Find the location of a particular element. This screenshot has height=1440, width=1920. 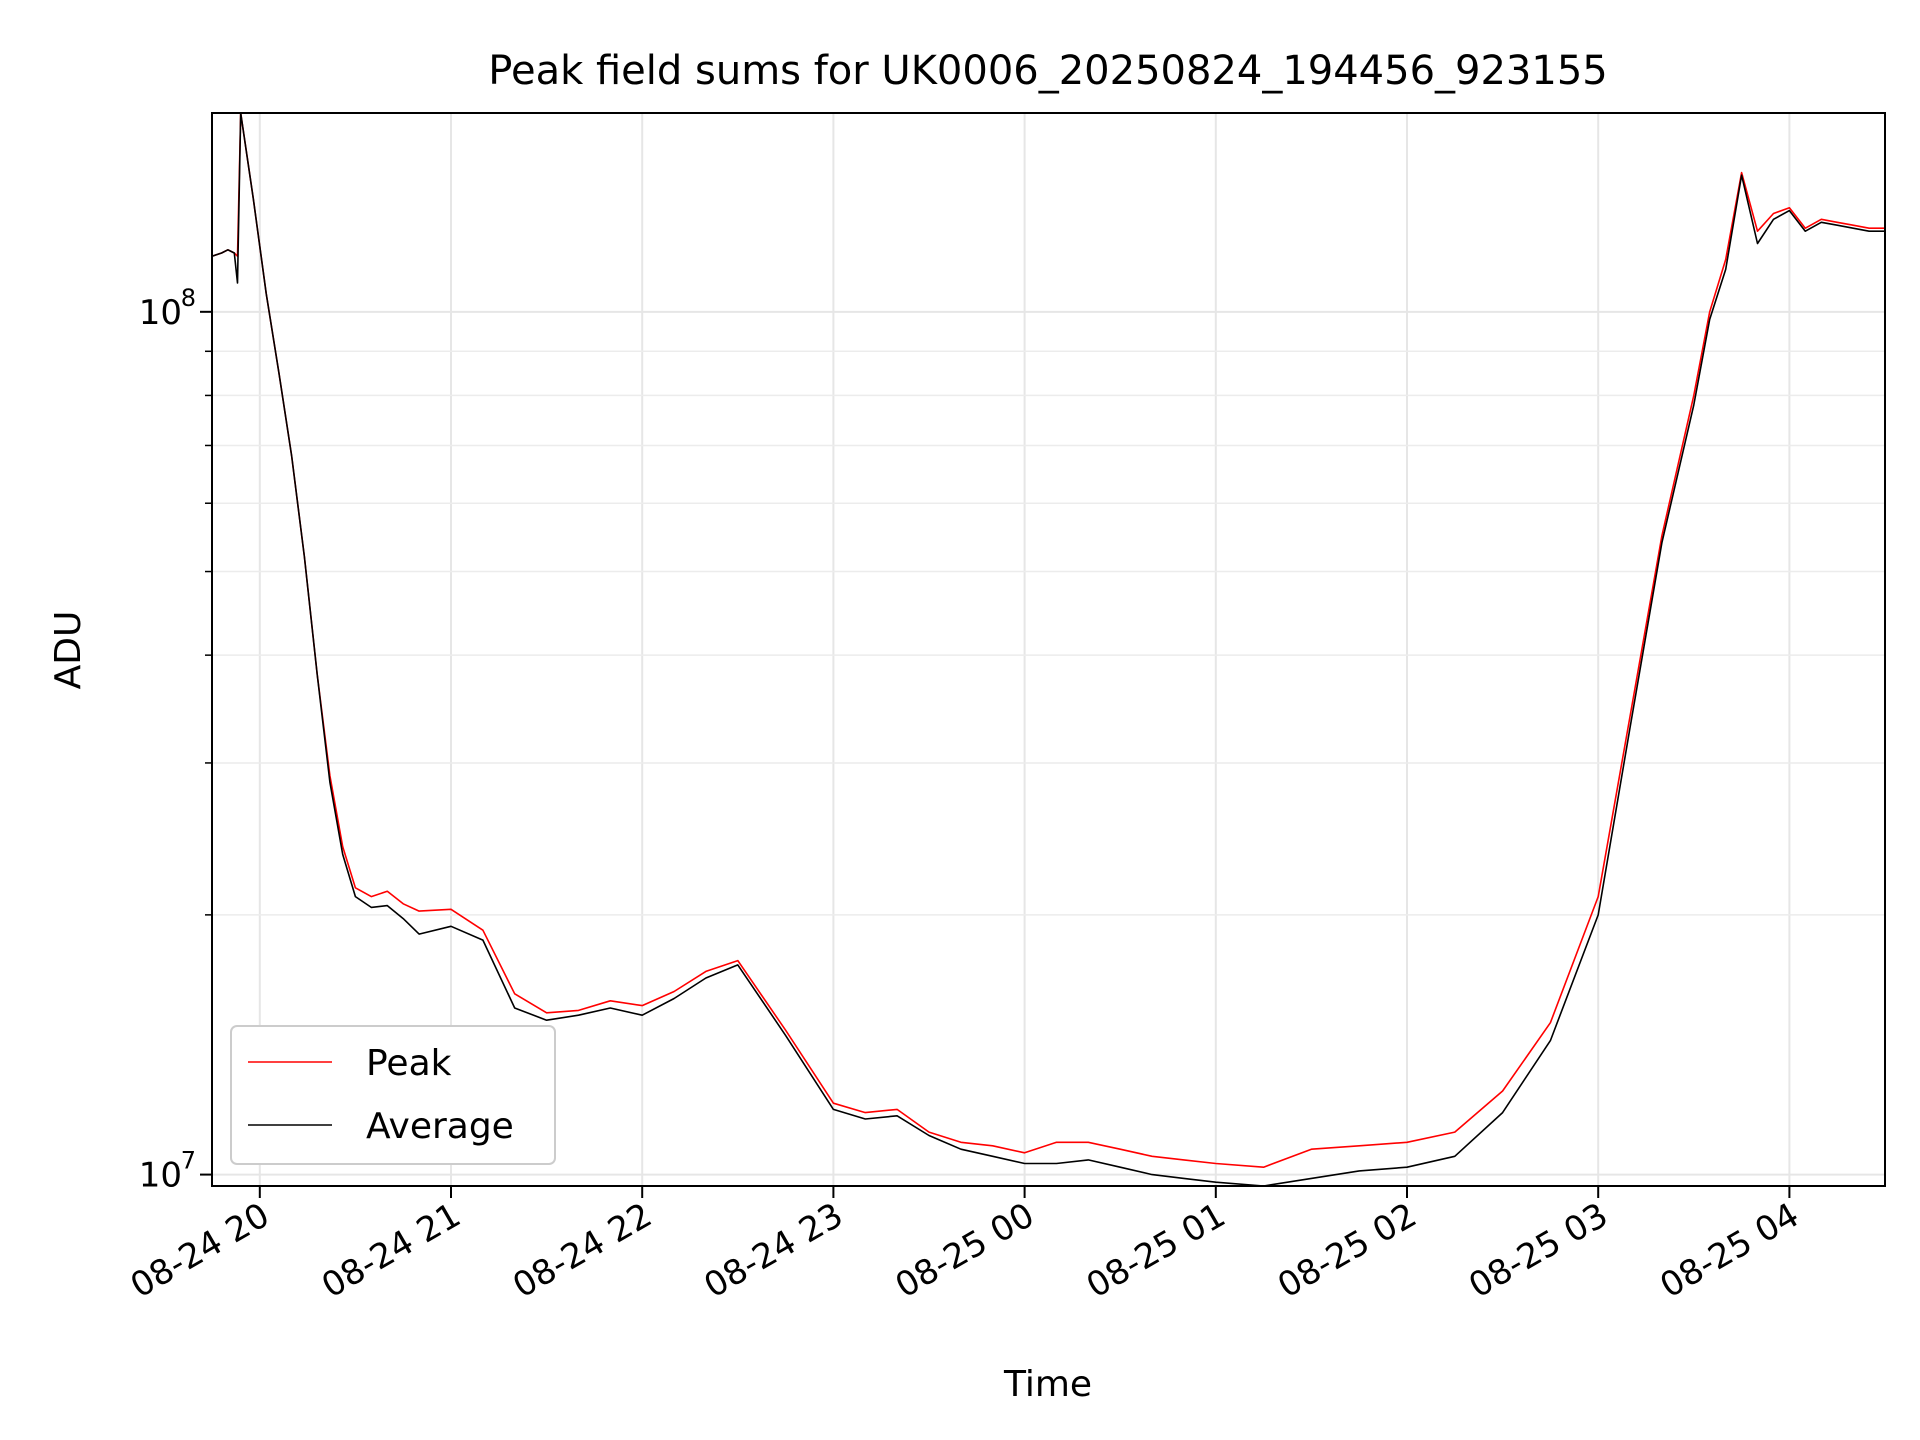

x-axis-label: Time is located at coordinates (1047, 1384).